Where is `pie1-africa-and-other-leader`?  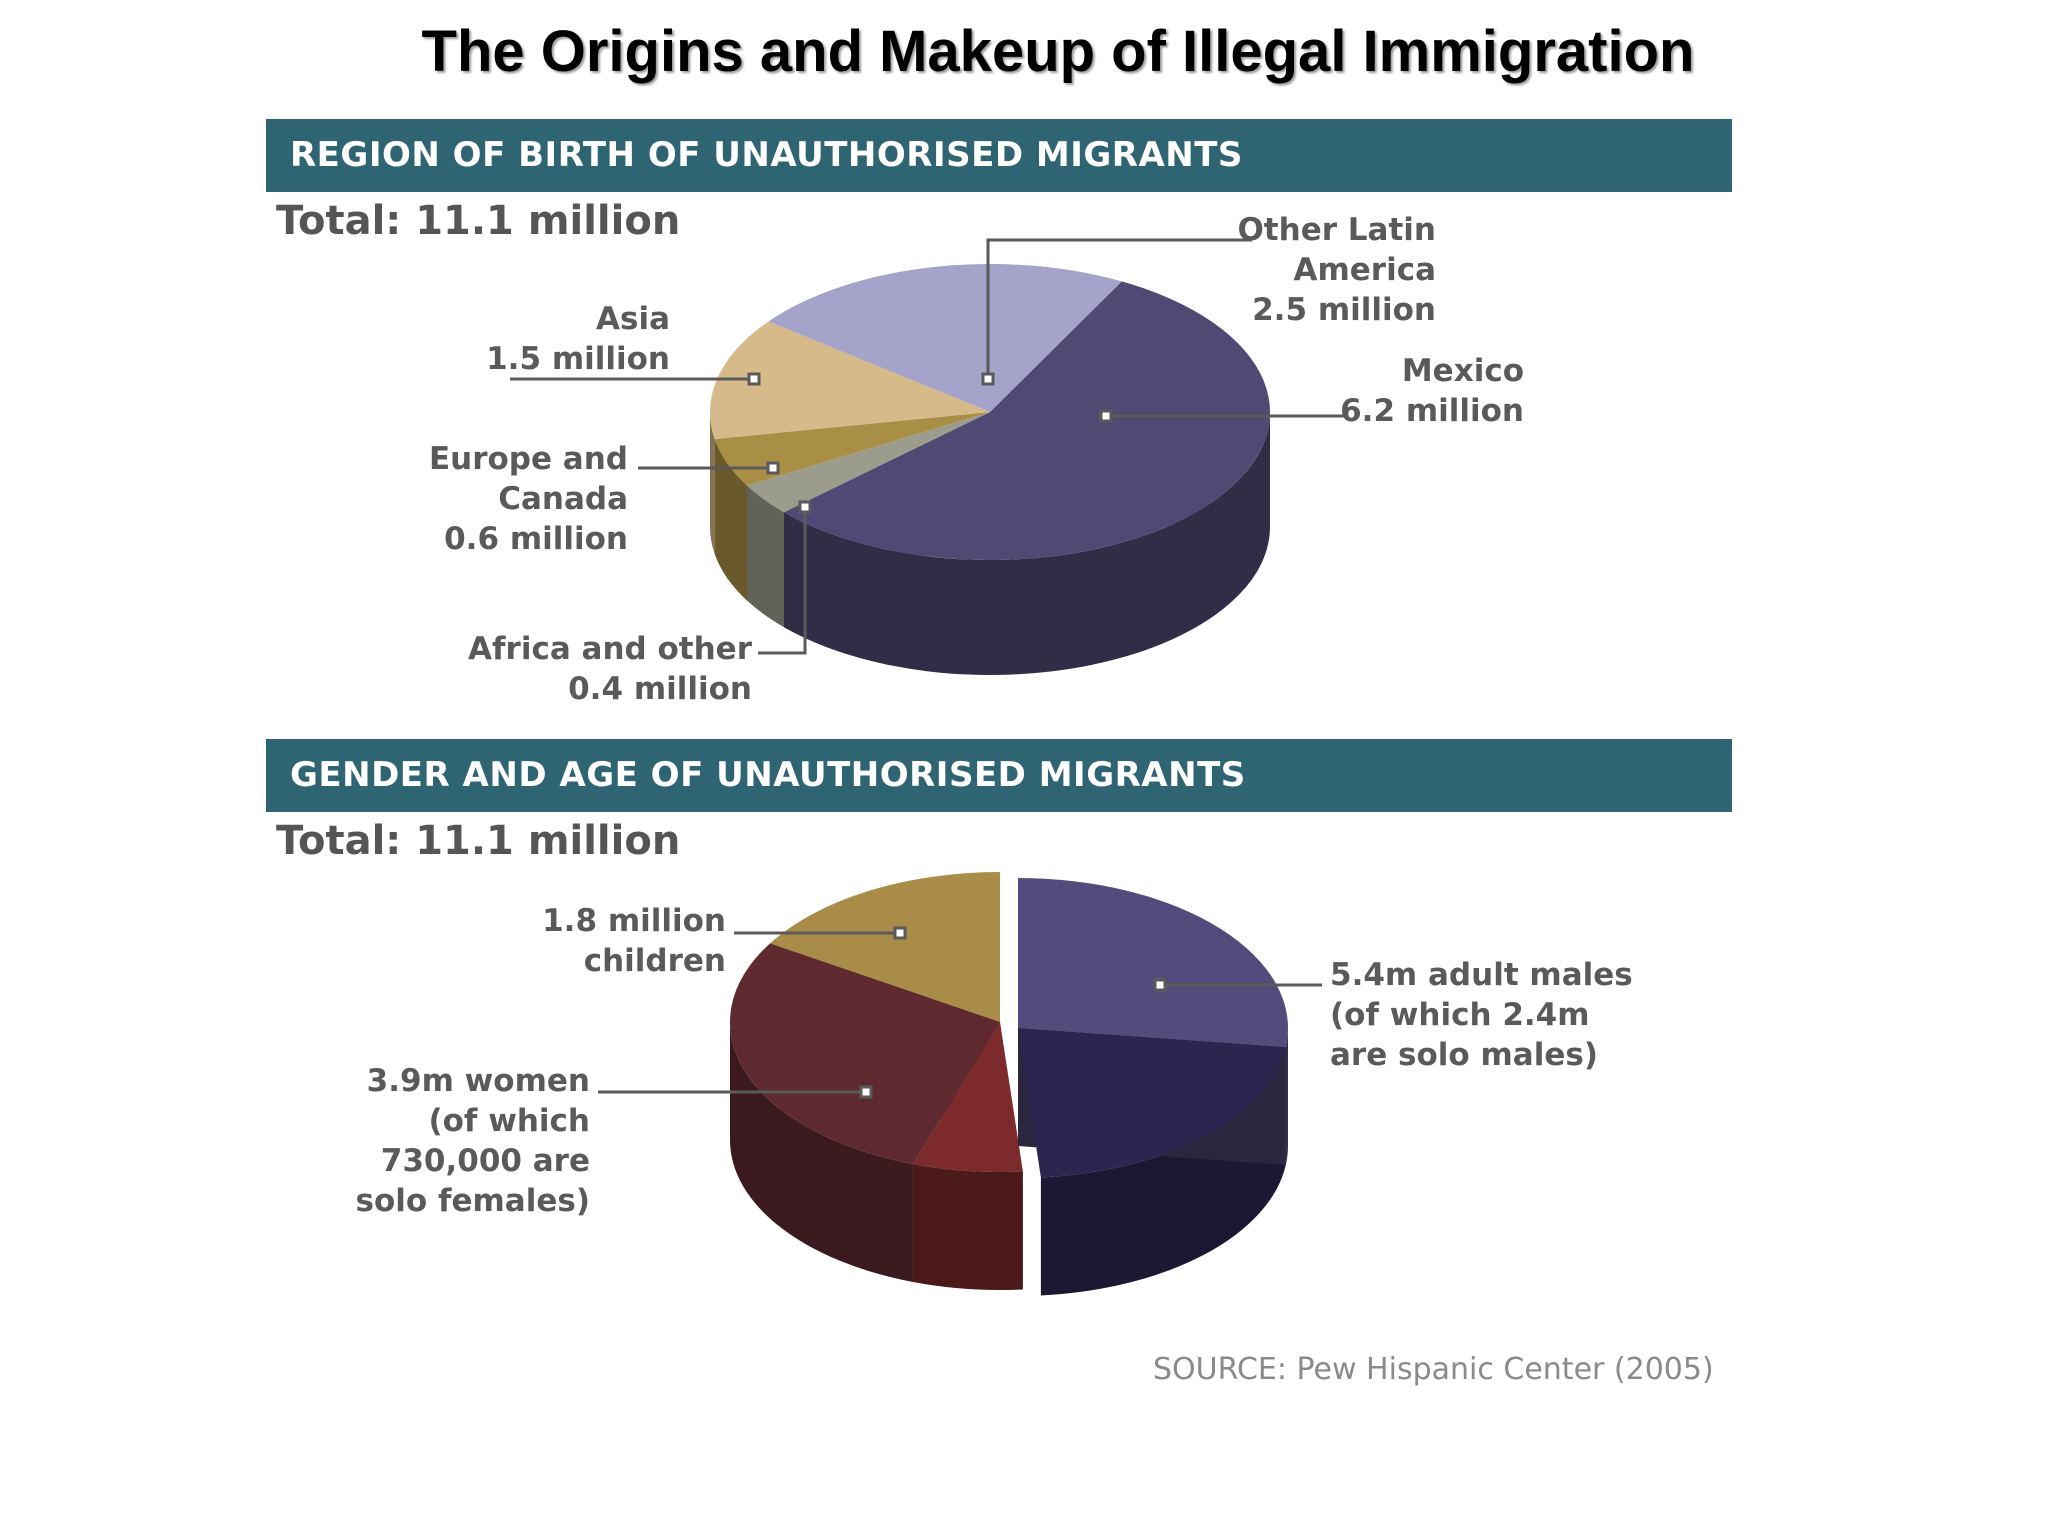
pie1-africa-and-other-leader is located at coordinates (782, 581).